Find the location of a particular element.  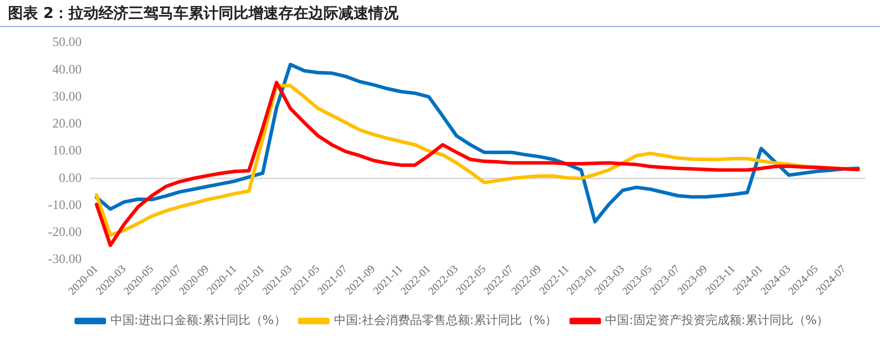

y-tick-label: 0.00 is located at coordinates (70, 177).